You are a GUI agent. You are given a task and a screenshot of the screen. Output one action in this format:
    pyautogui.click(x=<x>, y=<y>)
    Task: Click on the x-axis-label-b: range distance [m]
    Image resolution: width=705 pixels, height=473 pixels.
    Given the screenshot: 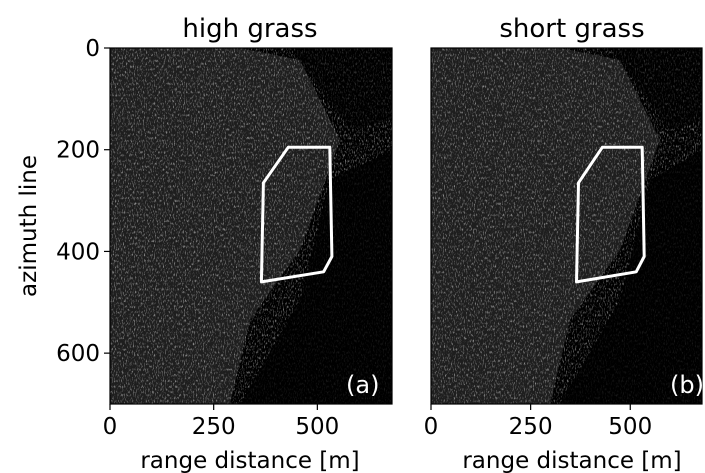 What is the action you would take?
    pyautogui.click(x=571, y=460)
    